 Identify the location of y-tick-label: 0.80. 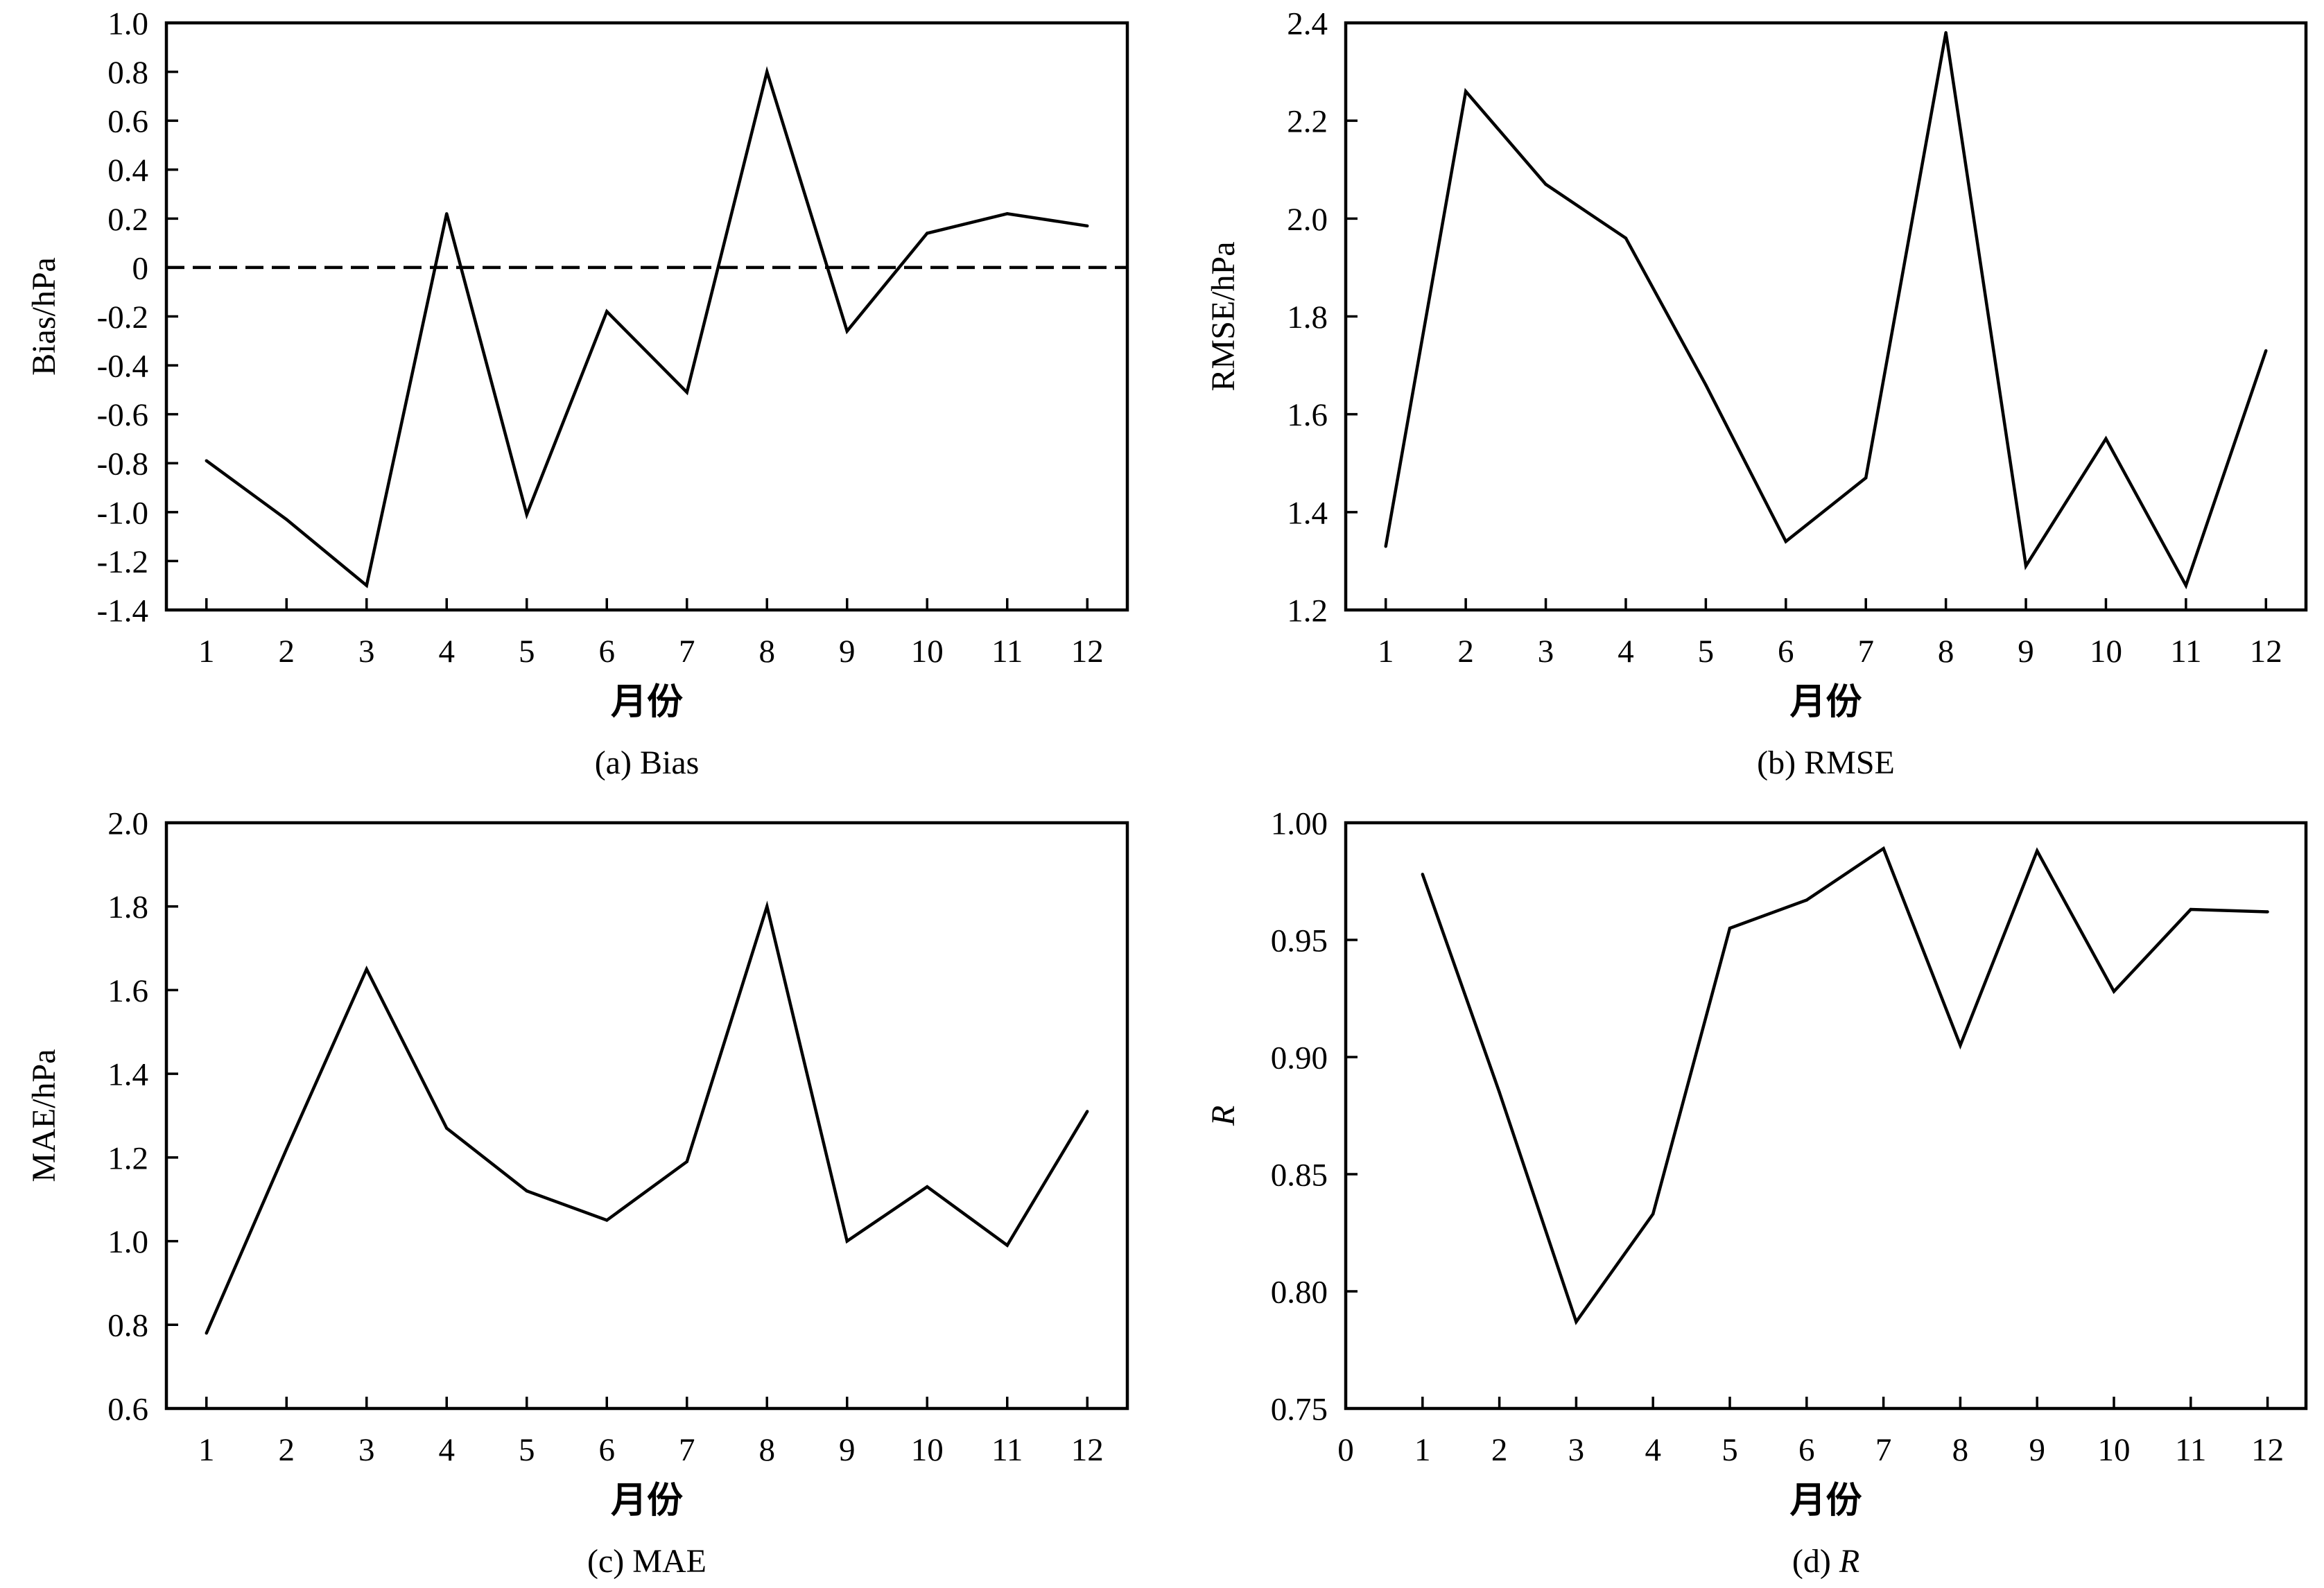
(1299, 1292).